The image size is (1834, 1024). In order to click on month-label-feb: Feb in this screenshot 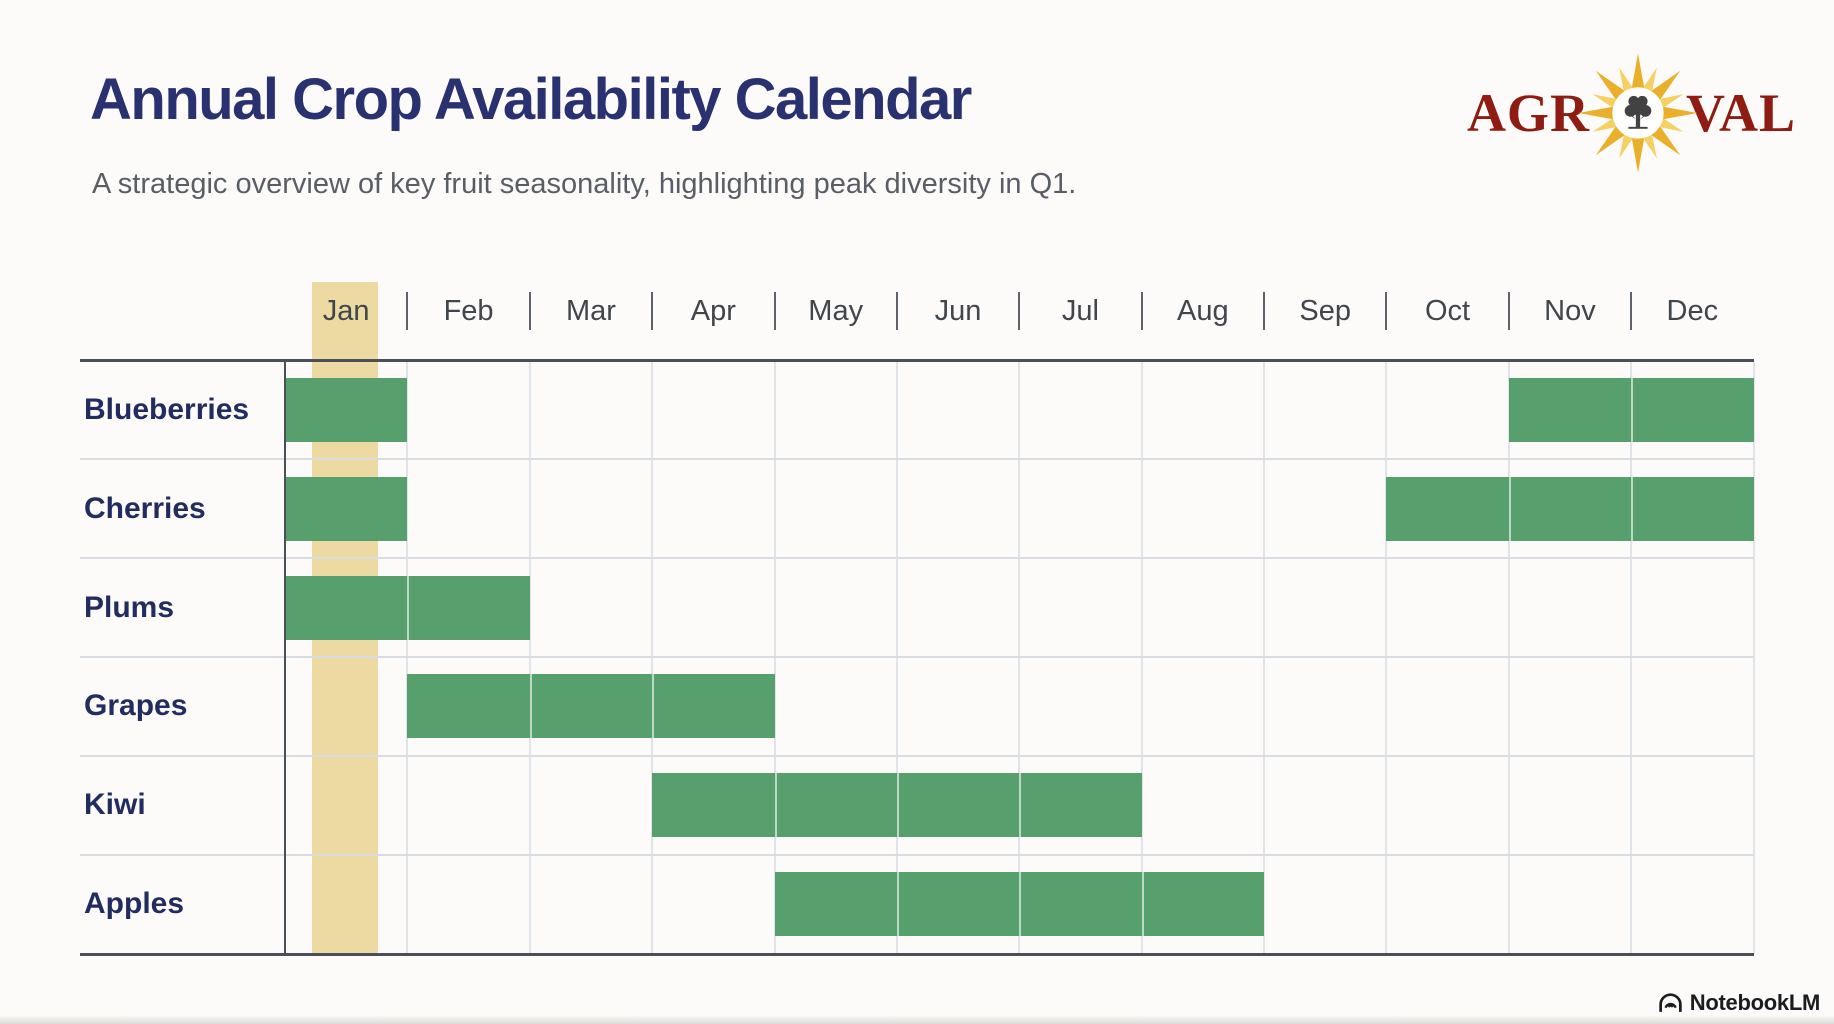, I will do `click(468, 310)`.